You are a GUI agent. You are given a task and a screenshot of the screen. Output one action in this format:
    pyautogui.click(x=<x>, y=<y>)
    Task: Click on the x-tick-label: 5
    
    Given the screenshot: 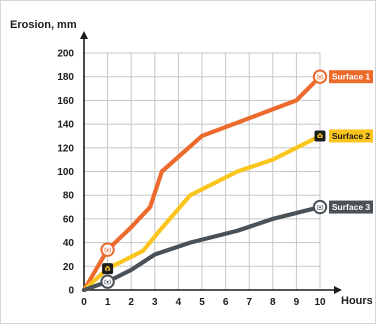 What is the action you would take?
    pyautogui.click(x=202, y=302)
    